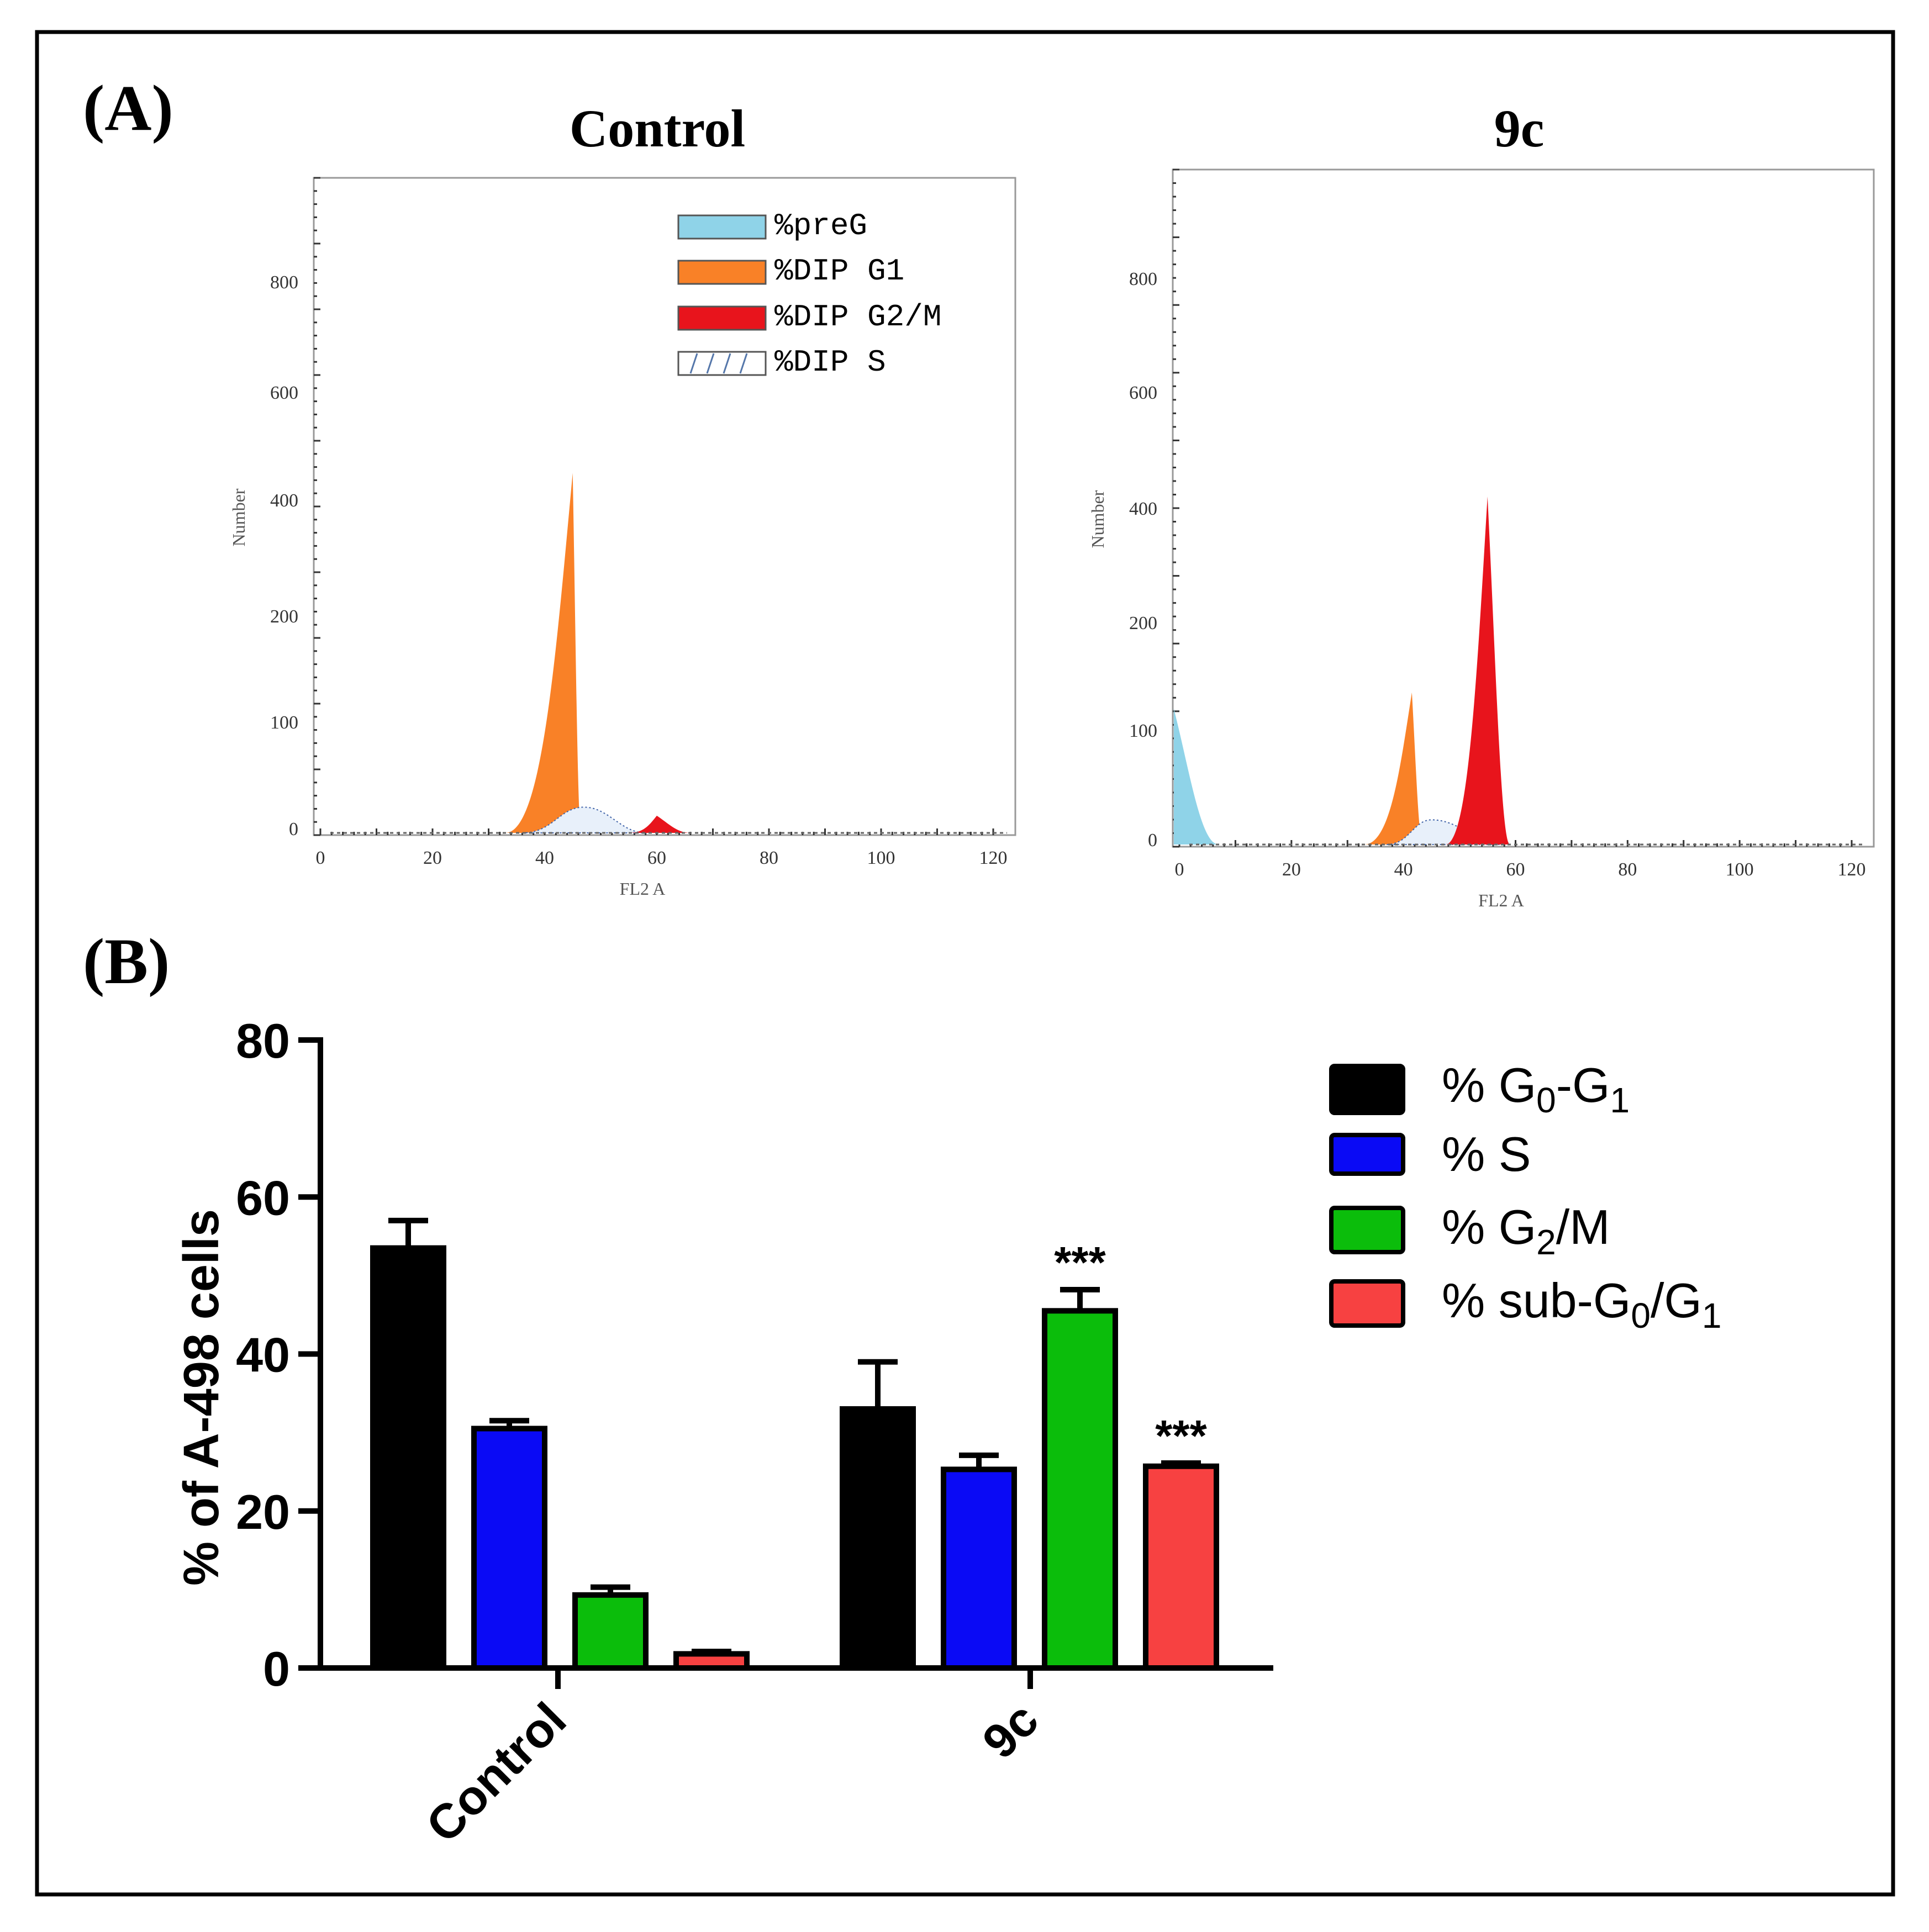 The image size is (1929, 1932). Describe the element at coordinates (1367, 1154) in the screenshot. I see `bar-legend-swatch-s` at that location.